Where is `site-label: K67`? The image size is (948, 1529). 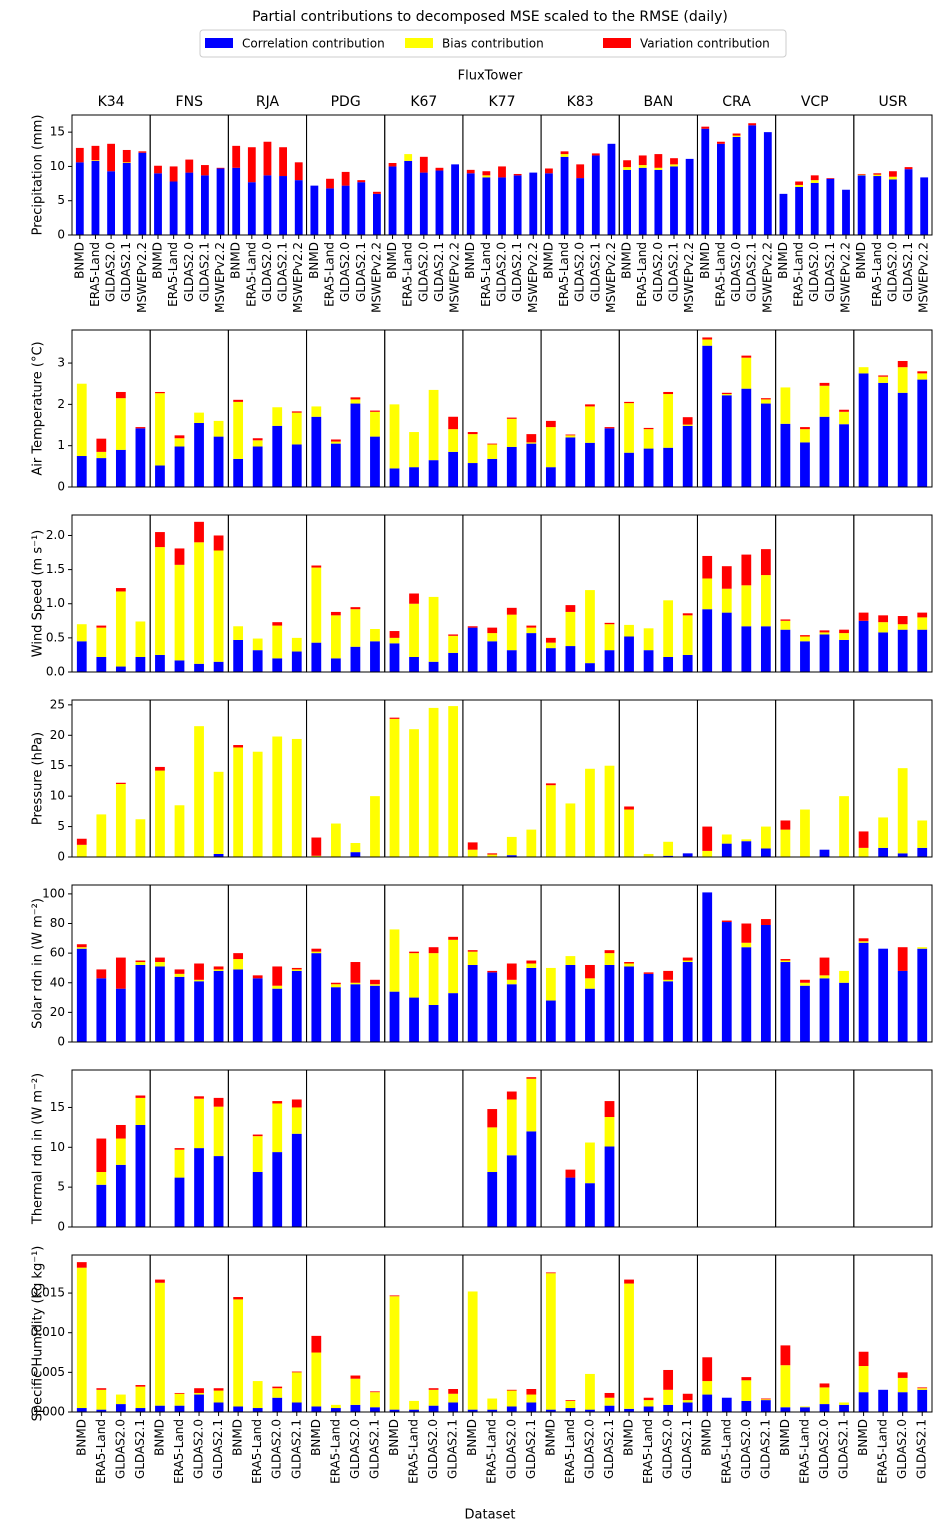
site-label: K67 is located at coordinates (423, 102).